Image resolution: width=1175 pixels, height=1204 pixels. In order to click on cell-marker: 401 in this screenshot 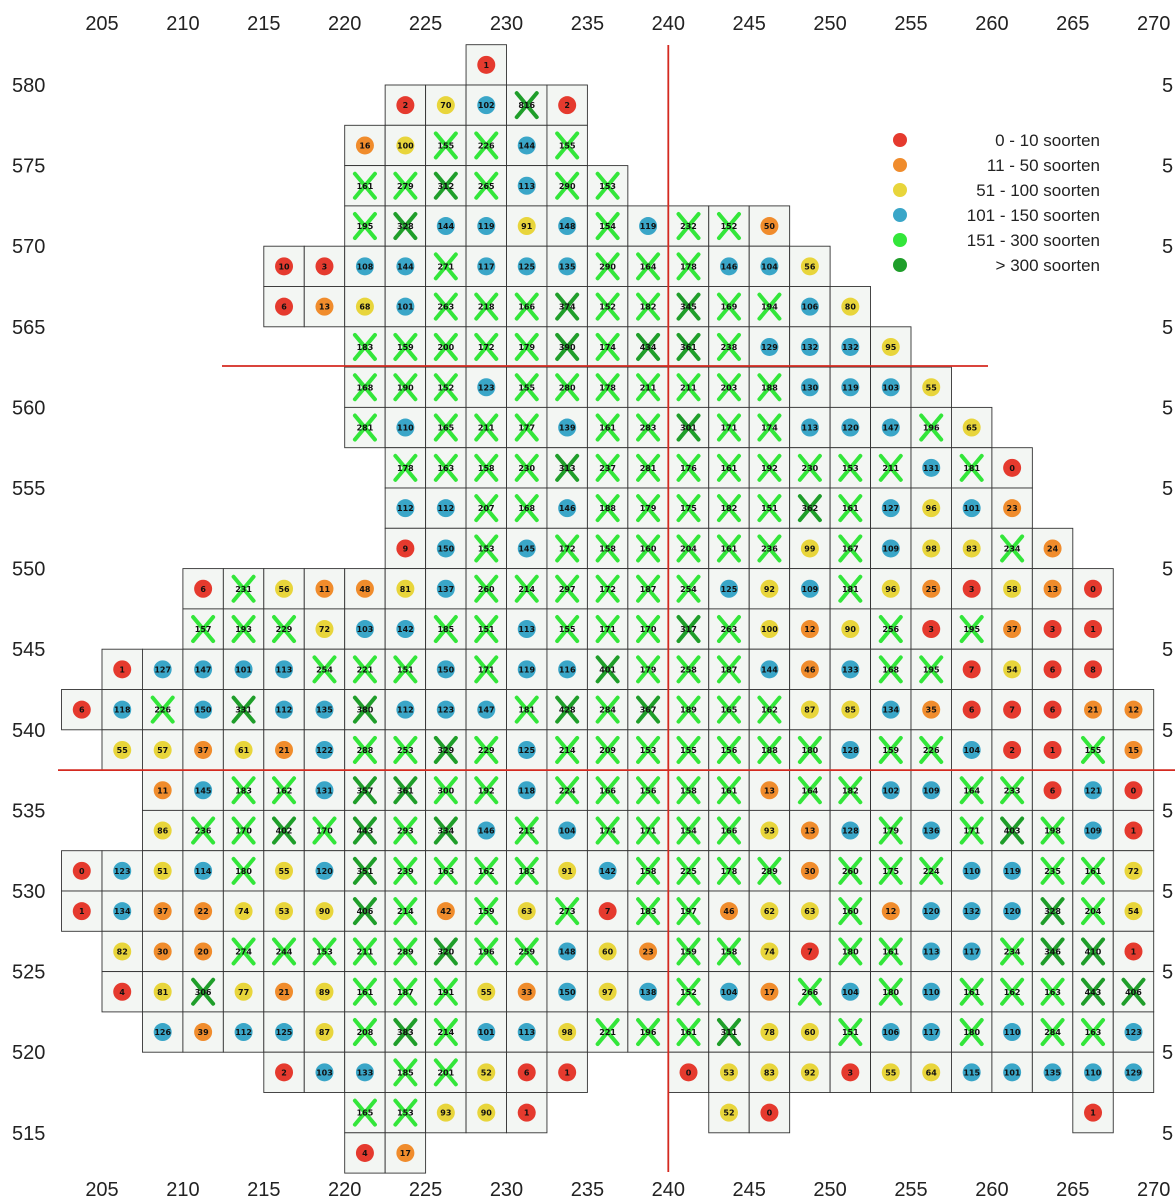, I will do `click(607, 669)`.